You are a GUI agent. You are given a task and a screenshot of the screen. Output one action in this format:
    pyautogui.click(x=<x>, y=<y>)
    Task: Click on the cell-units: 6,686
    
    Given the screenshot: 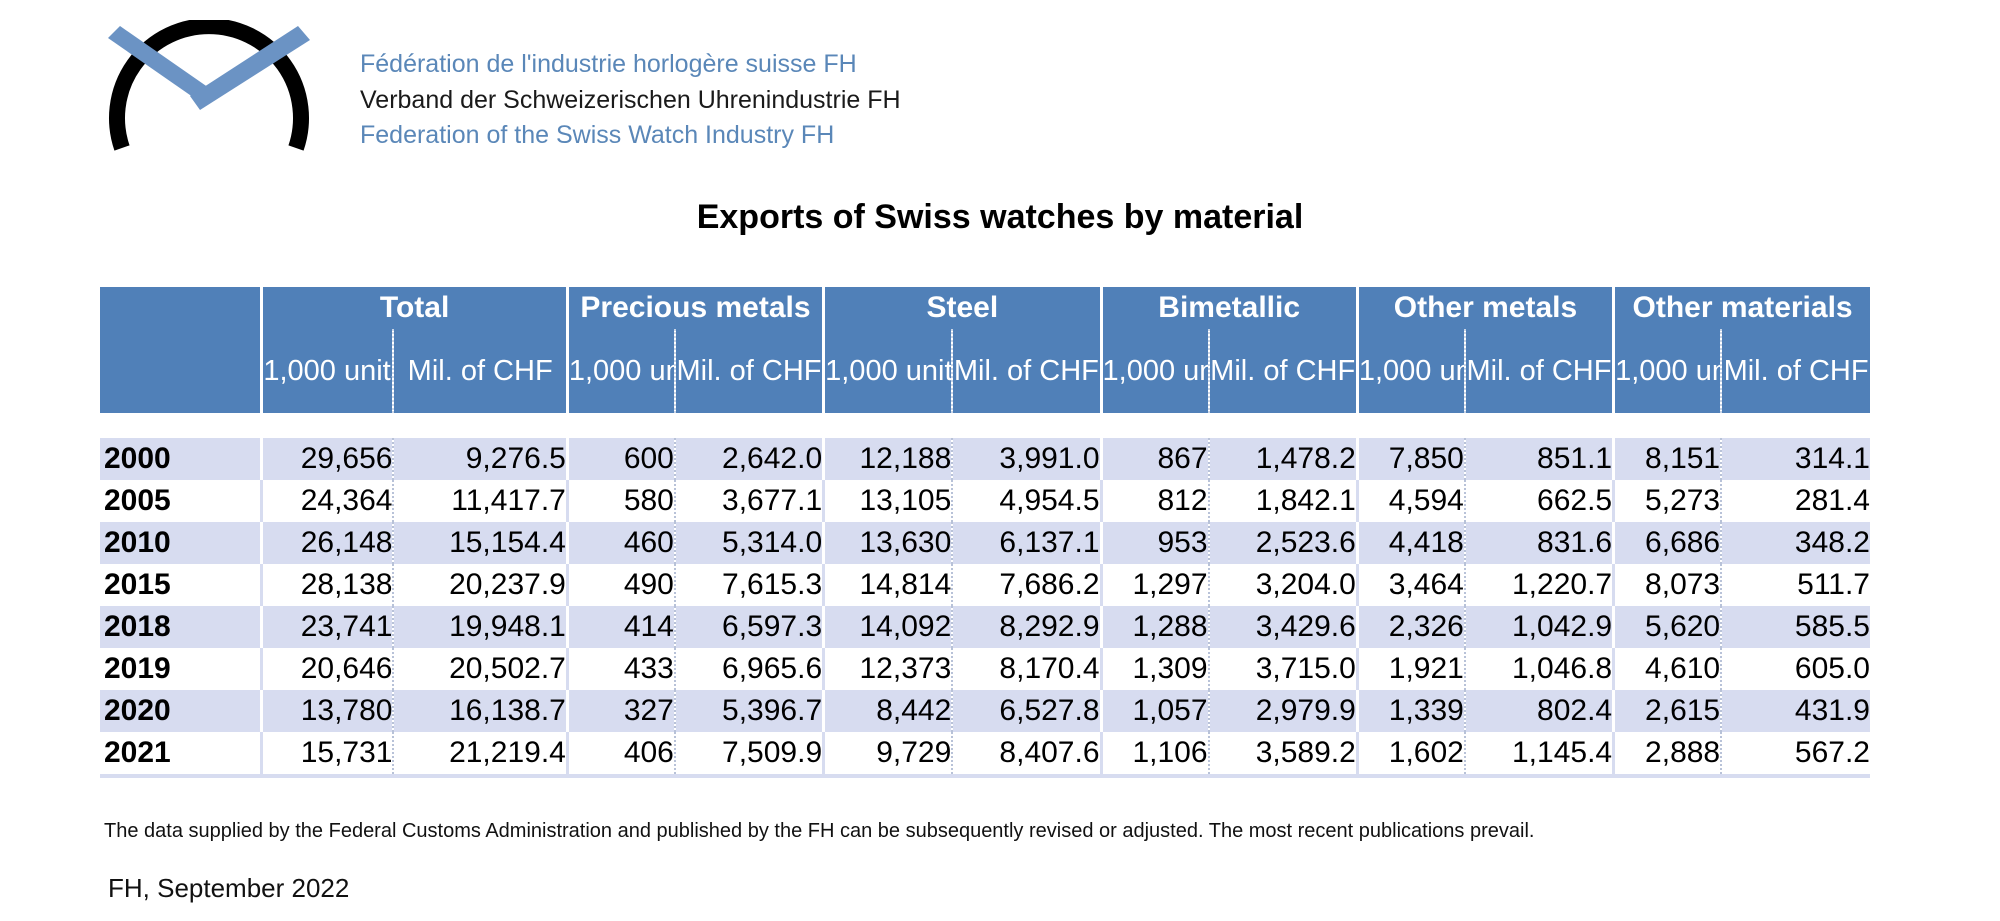 What is the action you would take?
    pyautogui.click(x=1667, y=543)
    